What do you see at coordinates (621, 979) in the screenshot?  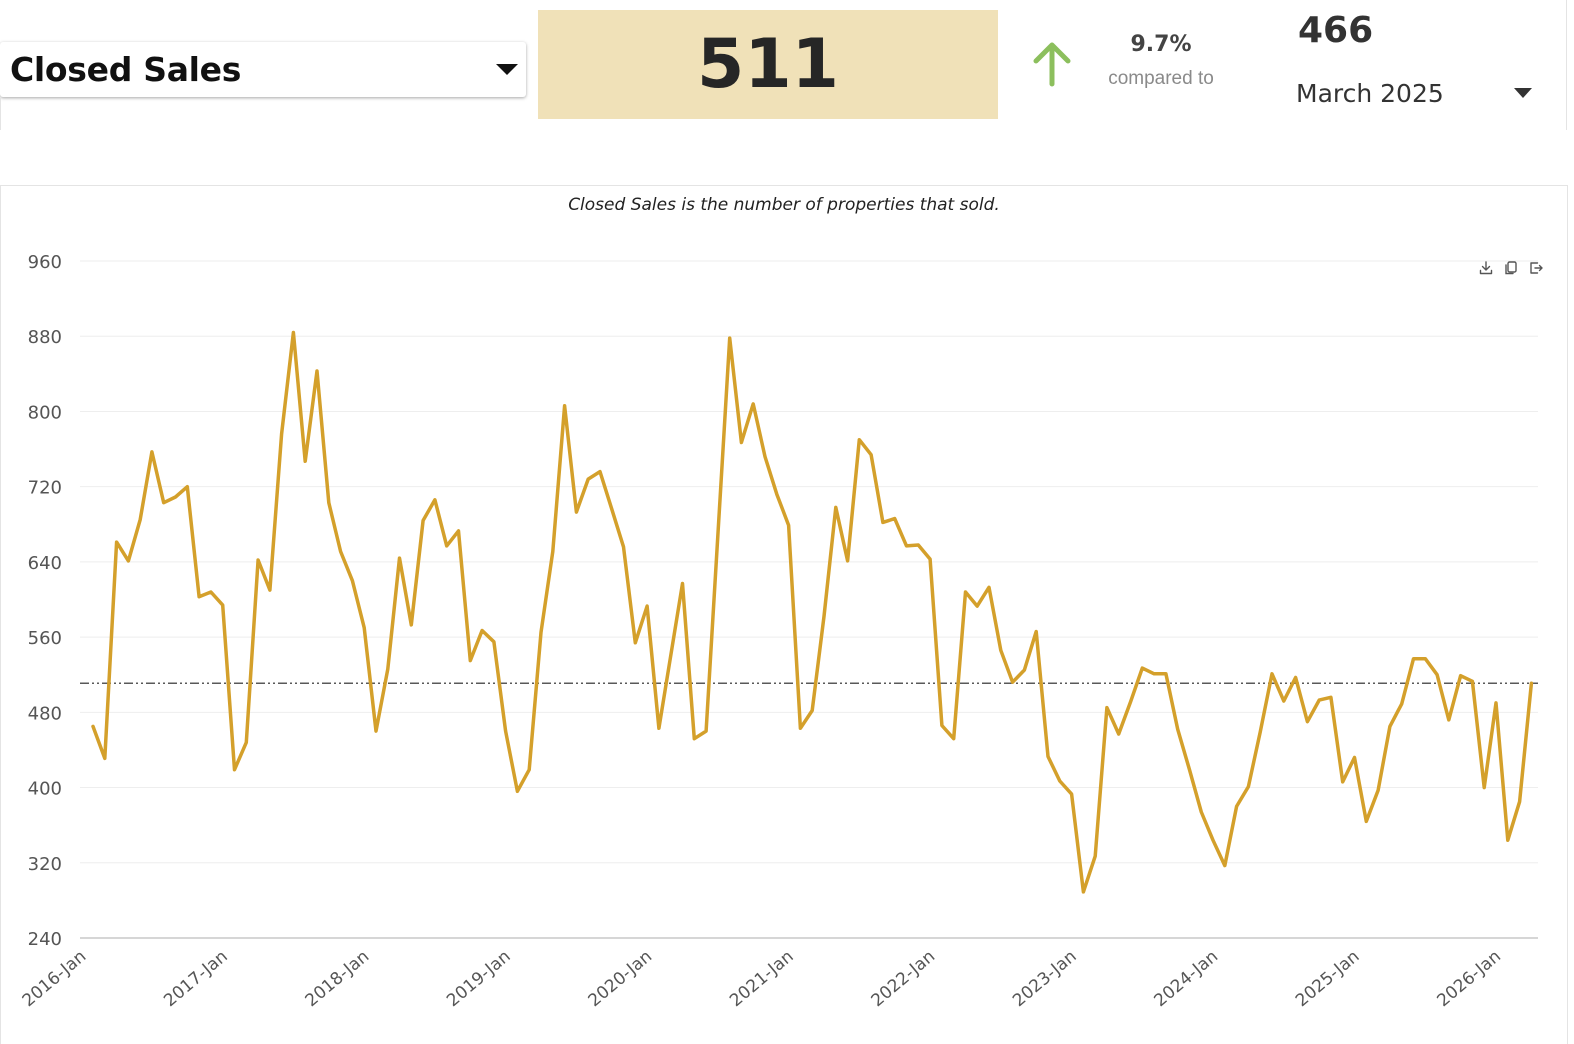 I see `x-tick-label: 2020-Jan` at bounding box center [621, 979].